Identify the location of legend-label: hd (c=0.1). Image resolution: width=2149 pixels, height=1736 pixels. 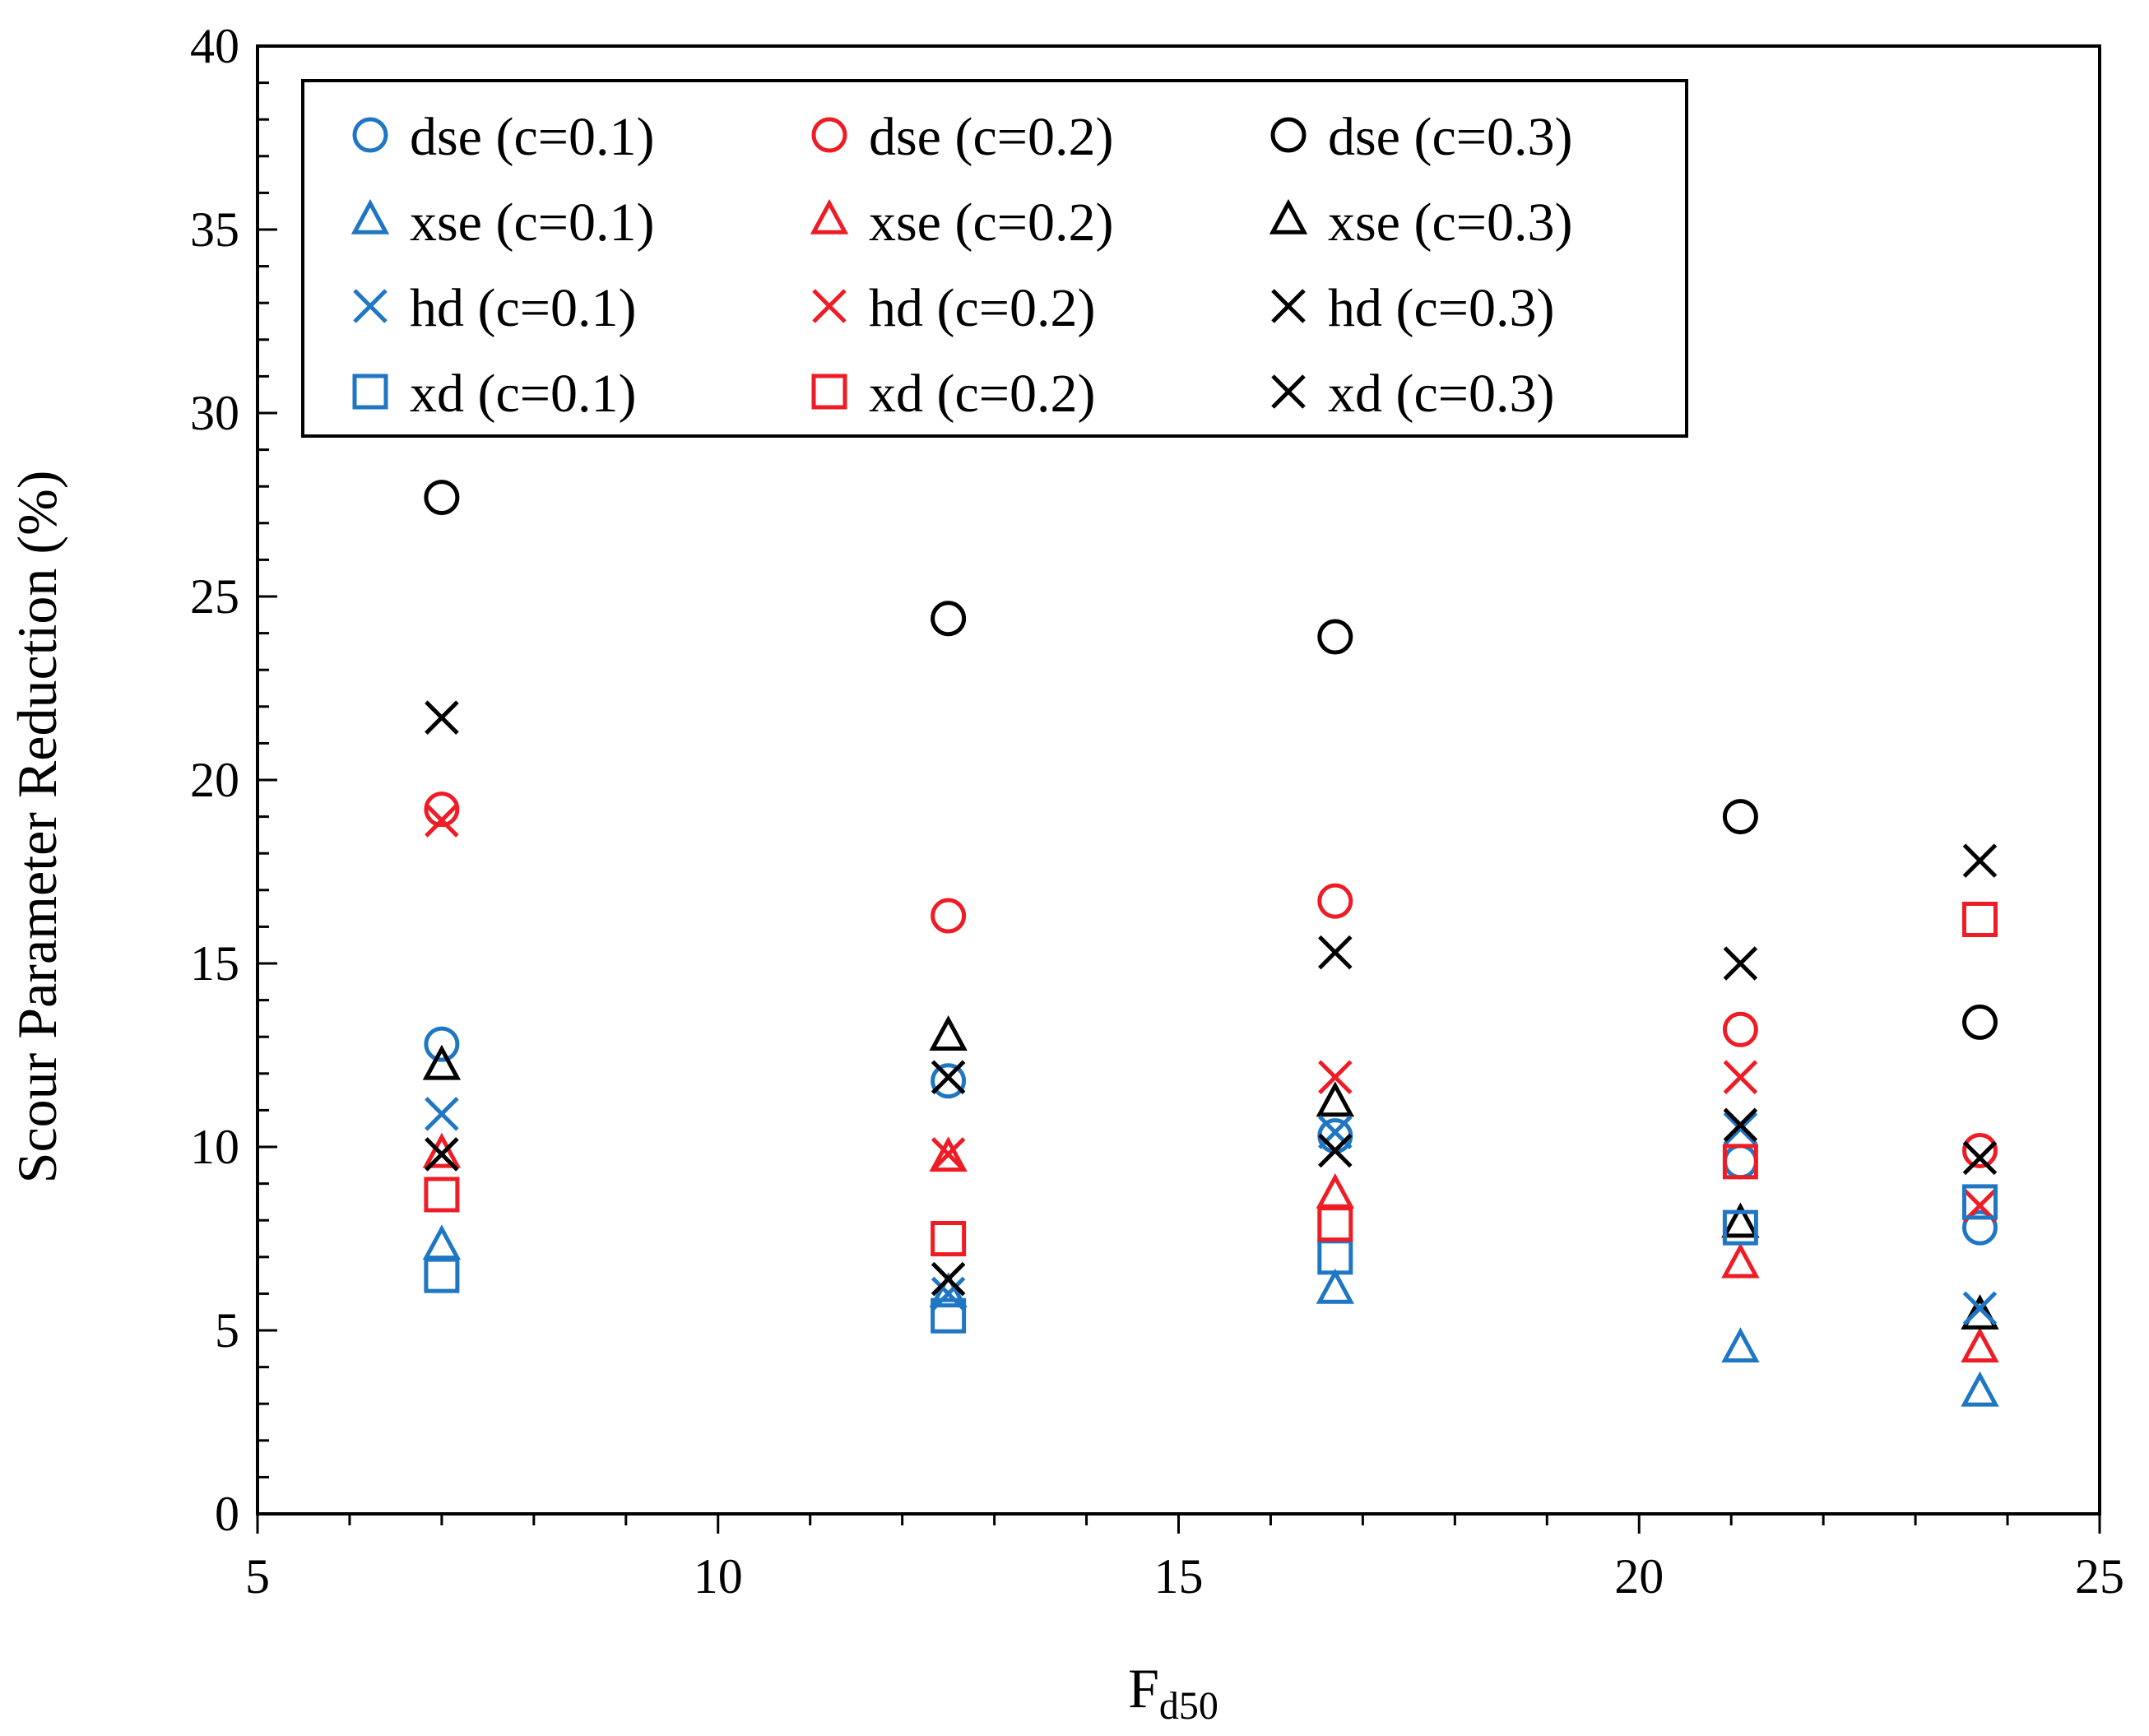
(523, 308).